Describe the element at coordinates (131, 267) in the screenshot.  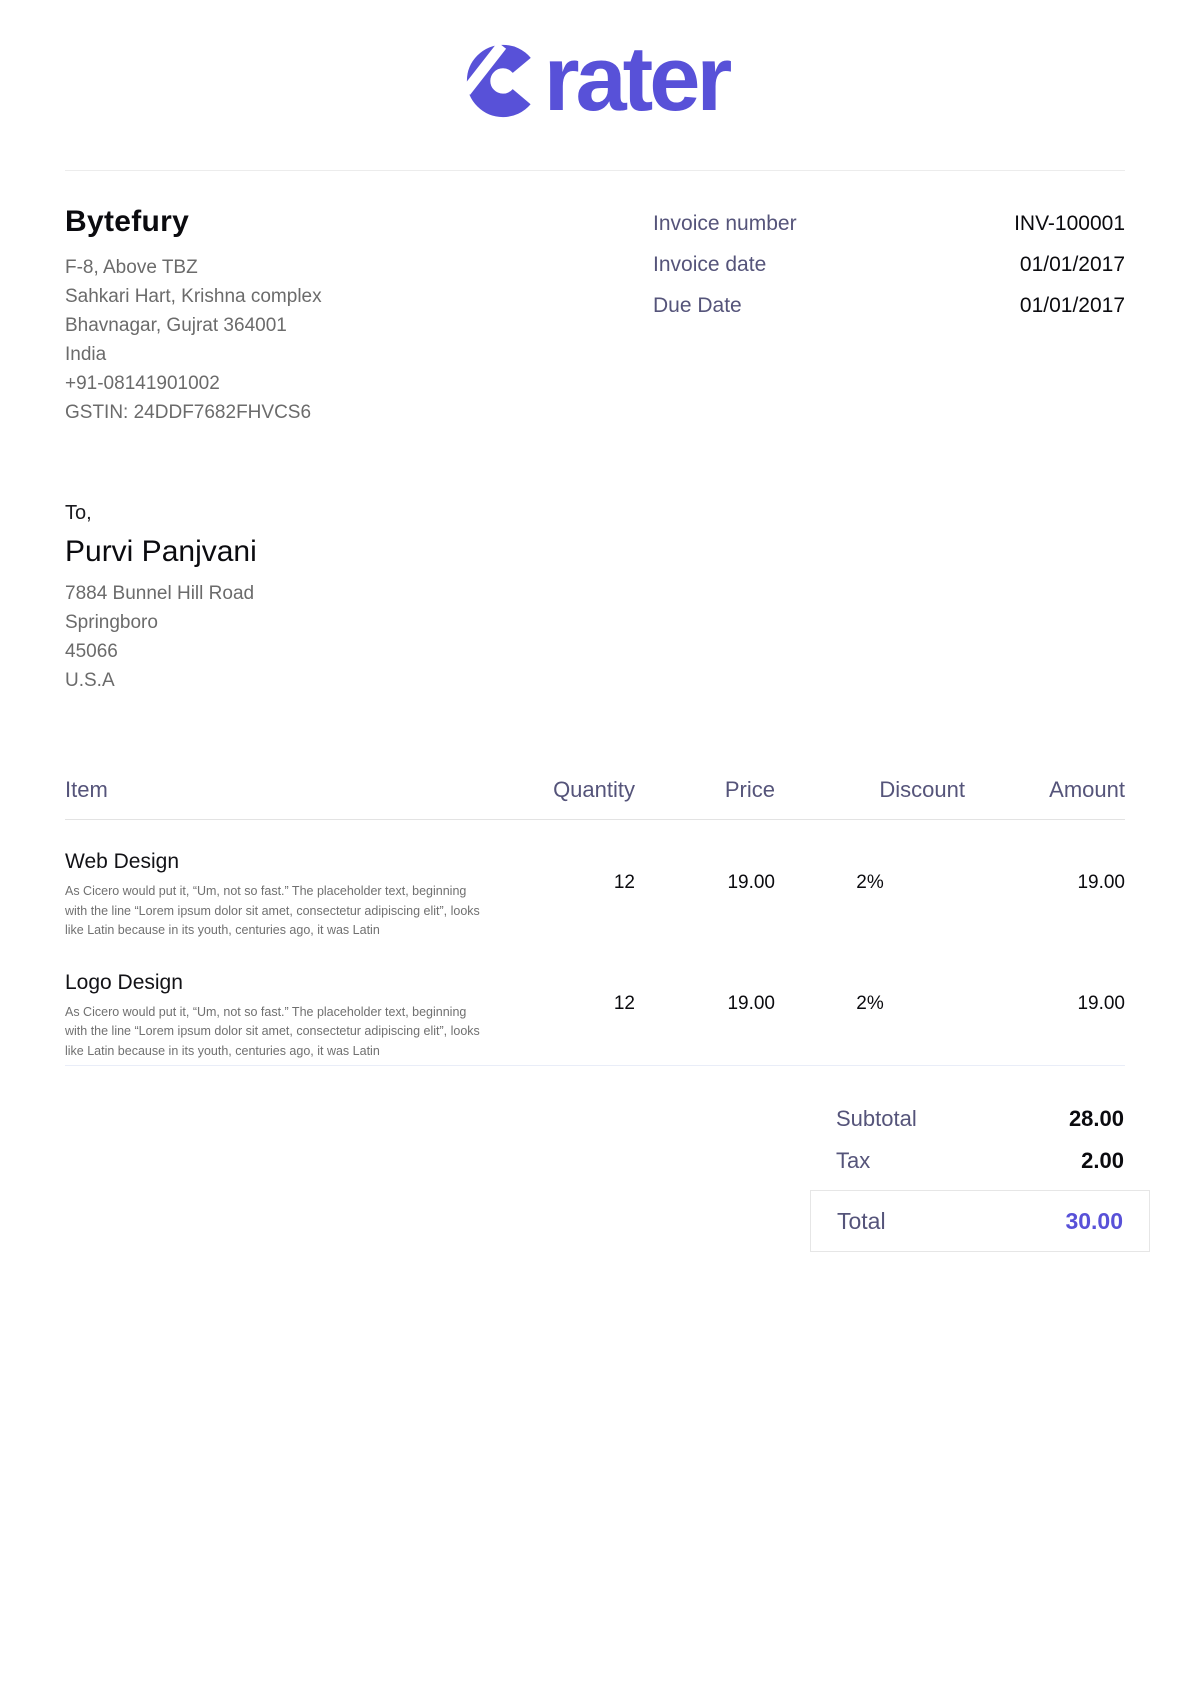
I see `company-address-line: F-8, Above TBZ` at that location.